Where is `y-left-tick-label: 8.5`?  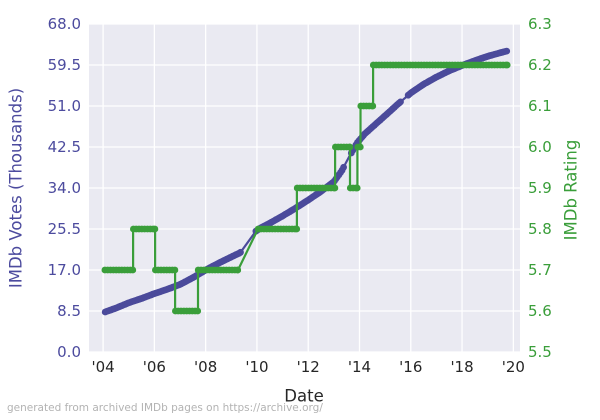 y-left-tick-label: 8.5 is located at coordinates (69, 311).